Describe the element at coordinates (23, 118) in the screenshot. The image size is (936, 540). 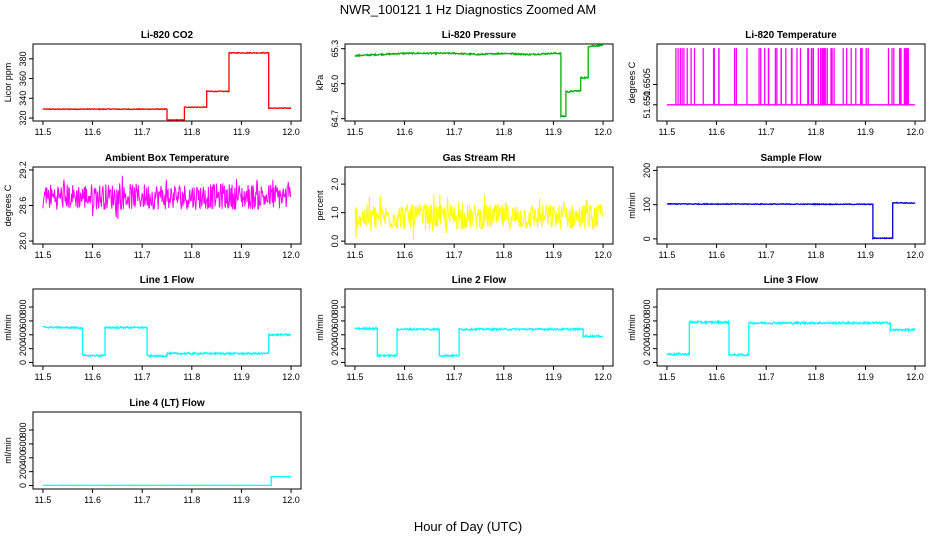
I see `y-tick-label: 320` at that location.